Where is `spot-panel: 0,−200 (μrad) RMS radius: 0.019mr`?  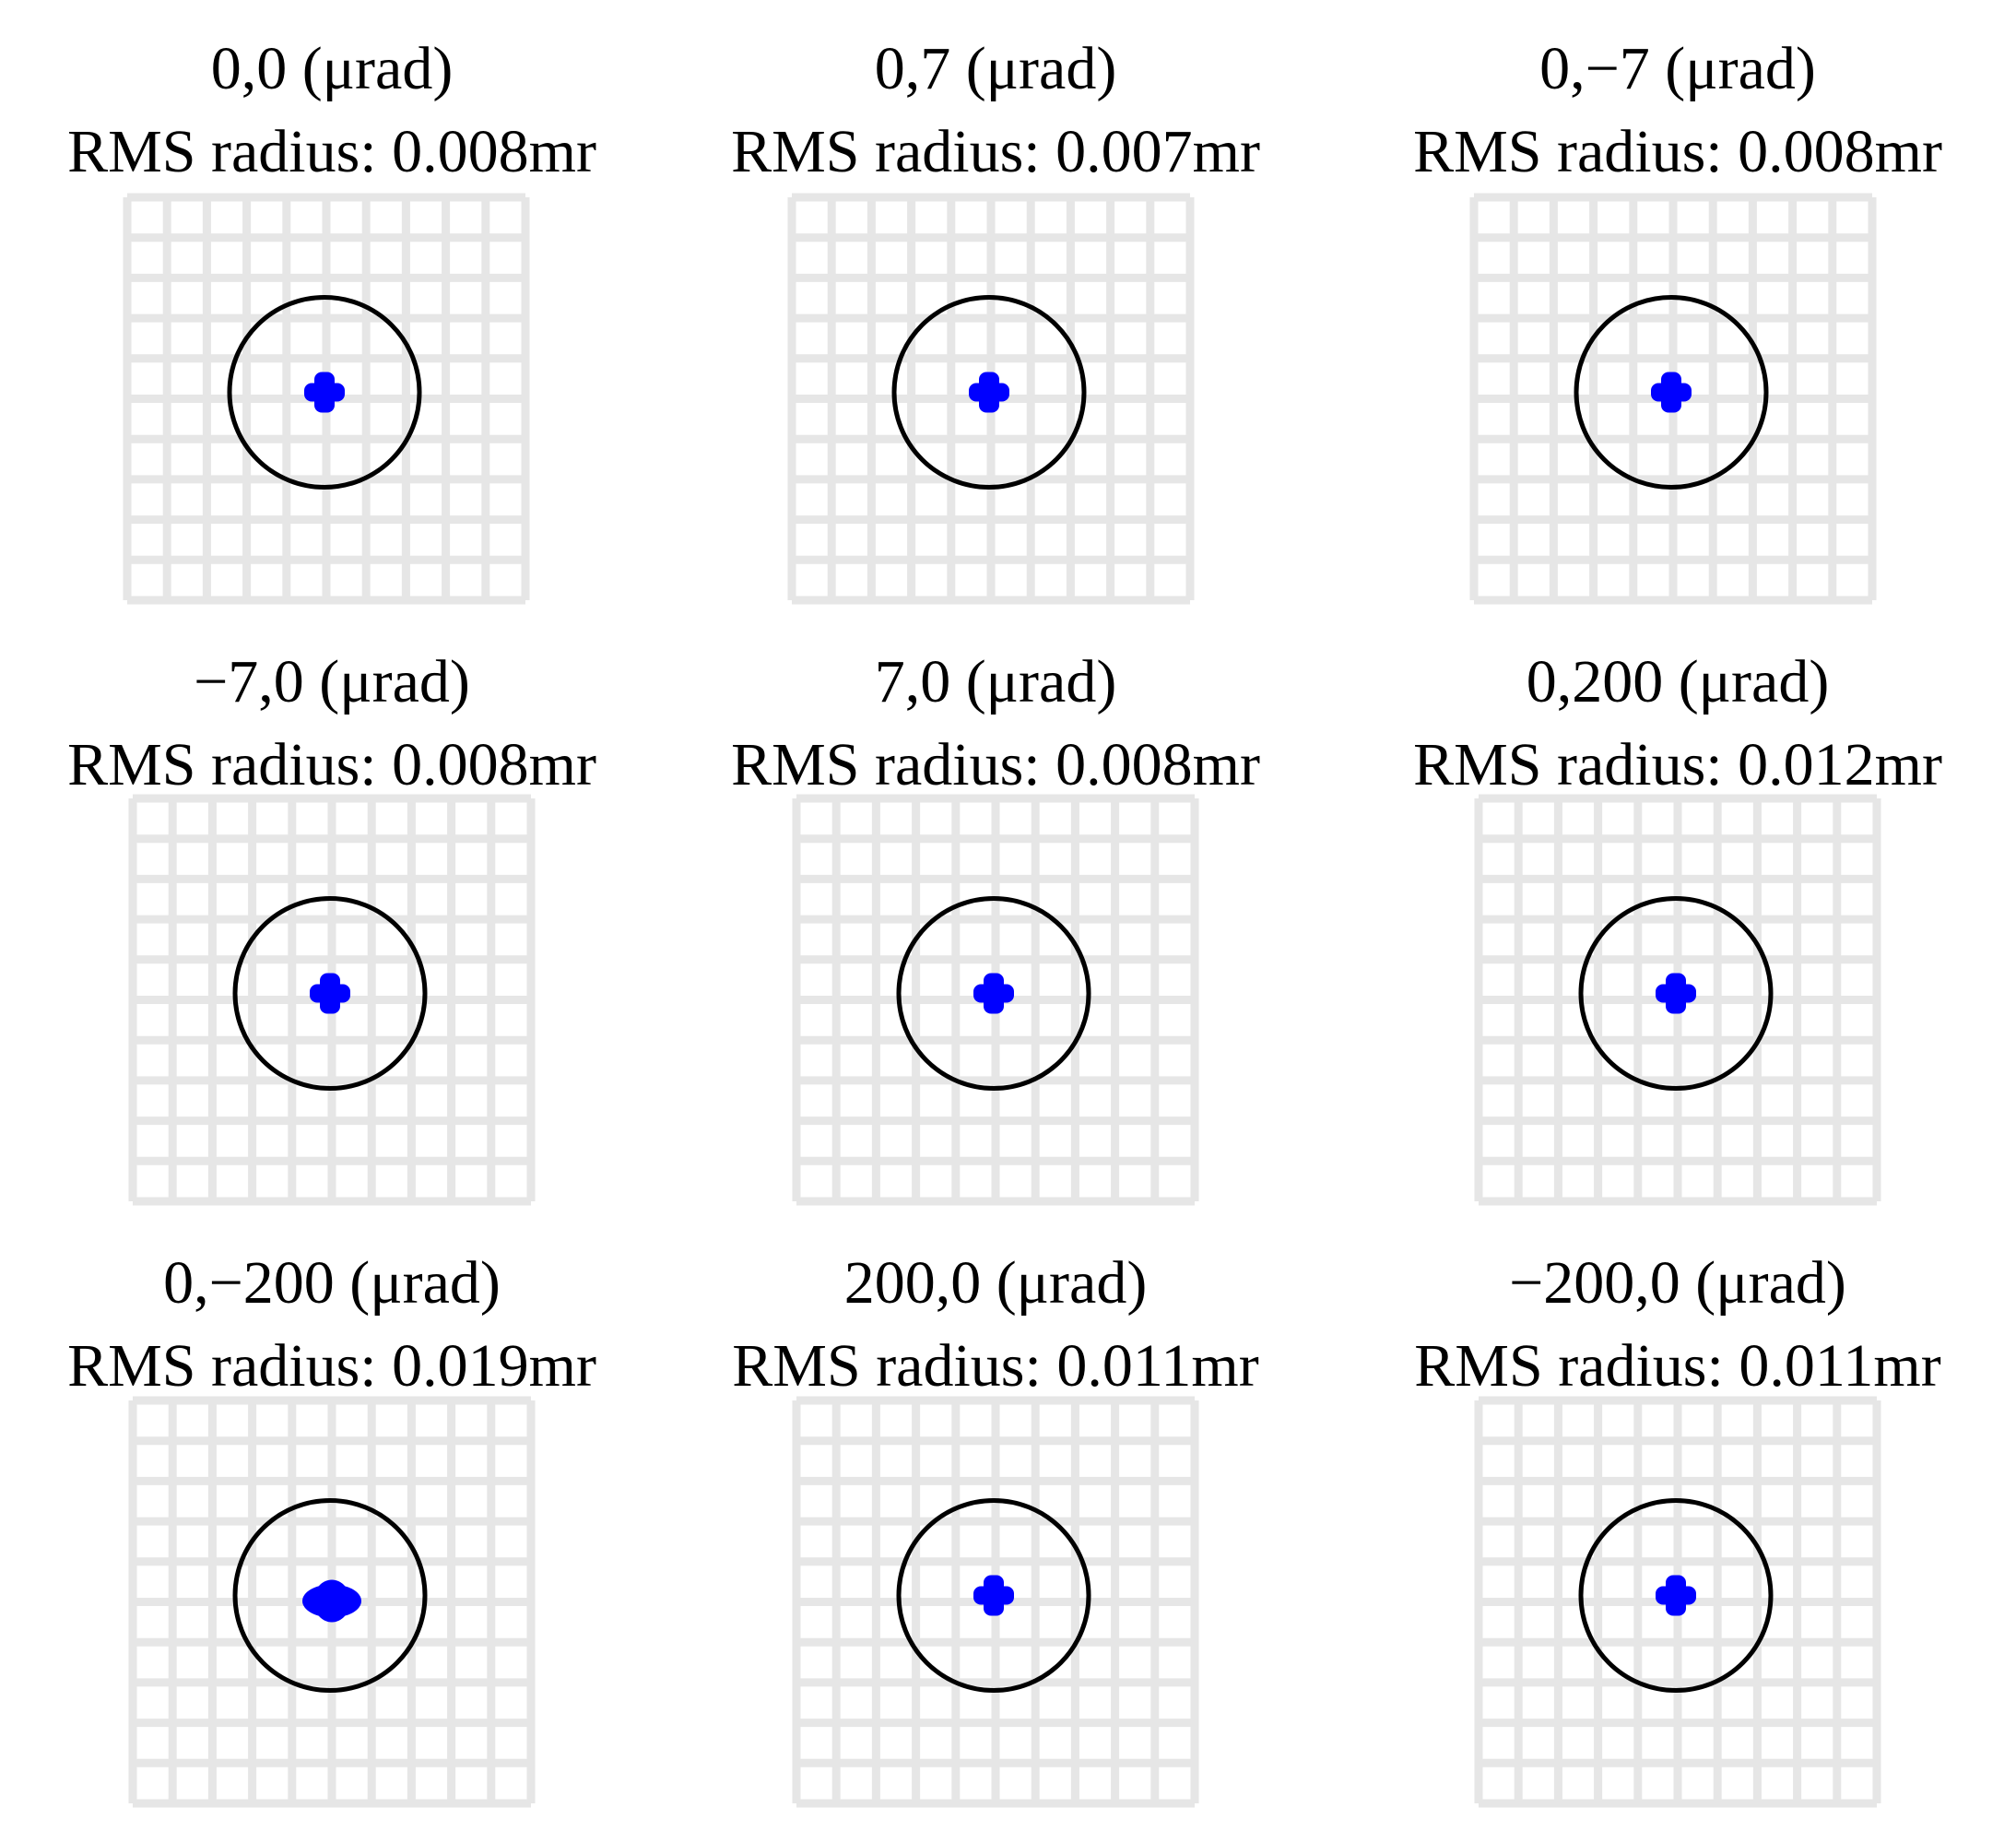
spot-panel: 0,−200 (μrad) RMS radius: 0.019mr is located at coordinates (332, 1325).